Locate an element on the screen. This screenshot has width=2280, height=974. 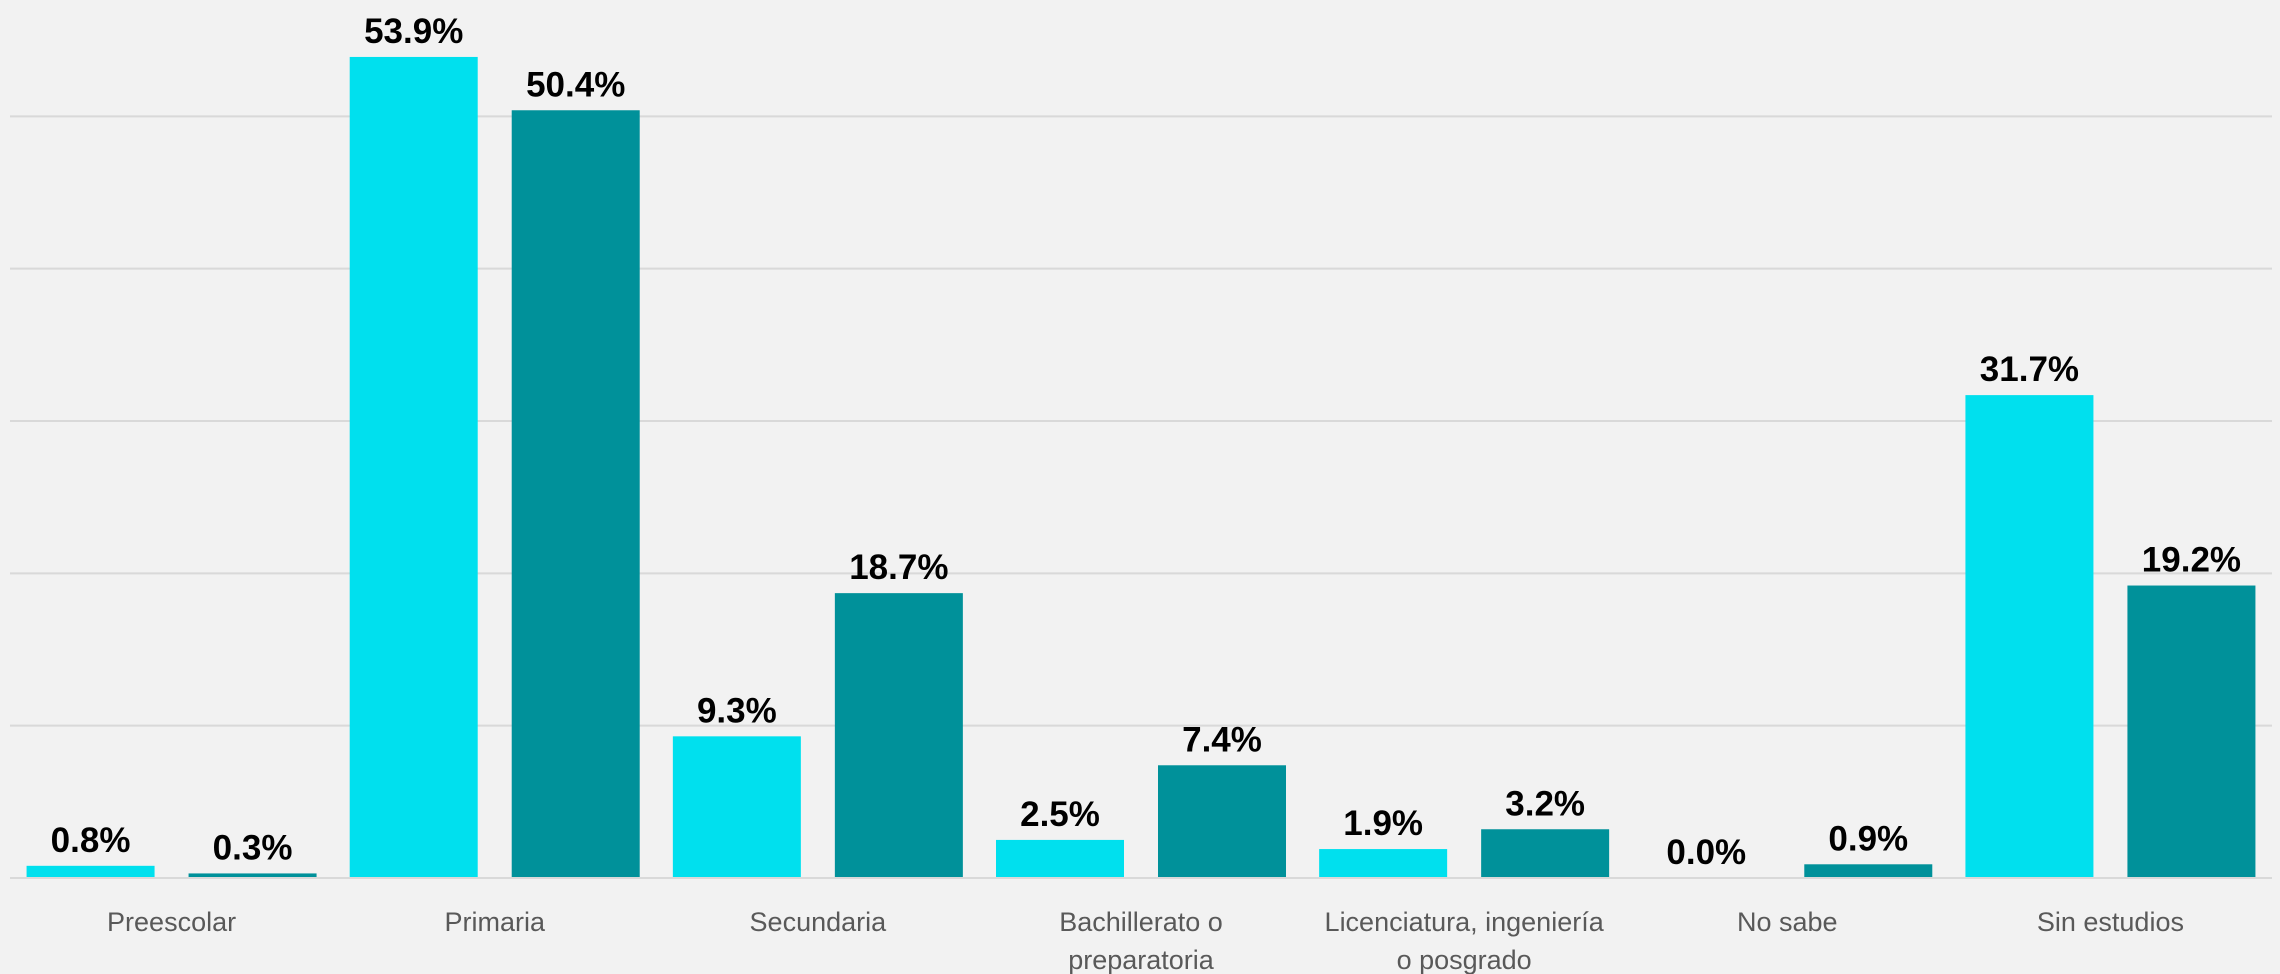
category-label: Secundaria is located at coordinates (819, 922).